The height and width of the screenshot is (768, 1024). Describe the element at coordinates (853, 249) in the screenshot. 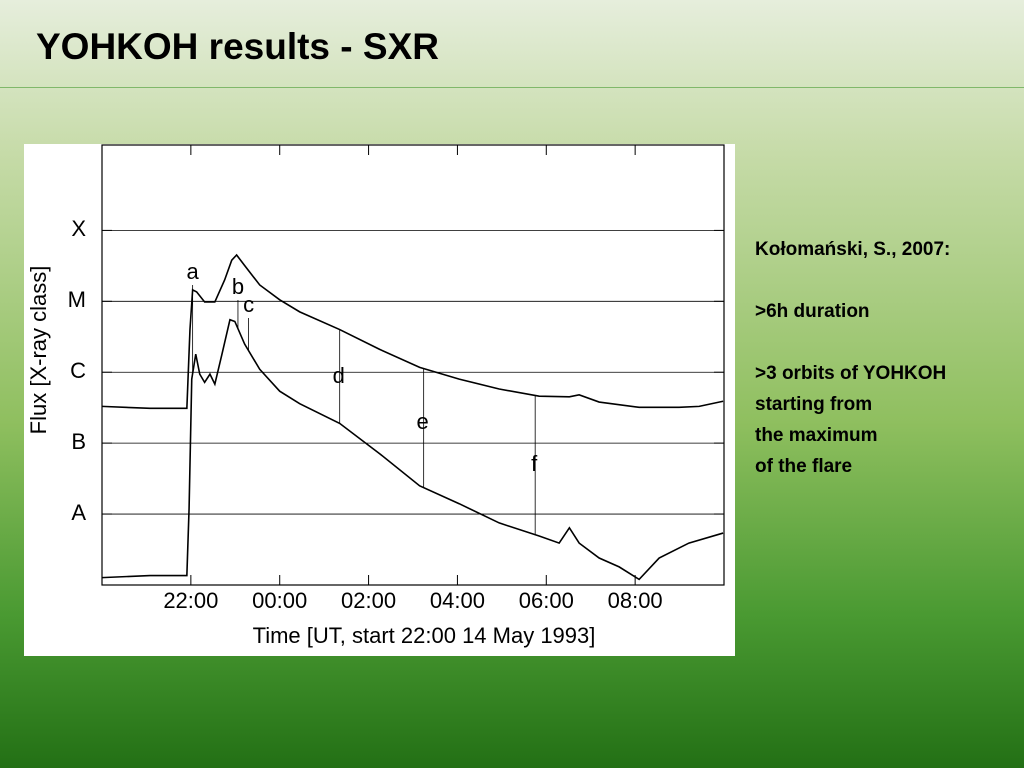

I see `note: Kołomański, S., 2007:` at that location.